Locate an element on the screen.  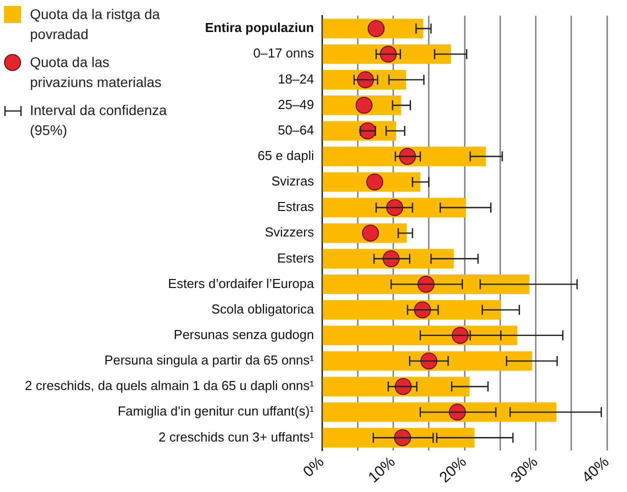
y-tick-label: 0–17 onns is located at coordinates (283, 53).